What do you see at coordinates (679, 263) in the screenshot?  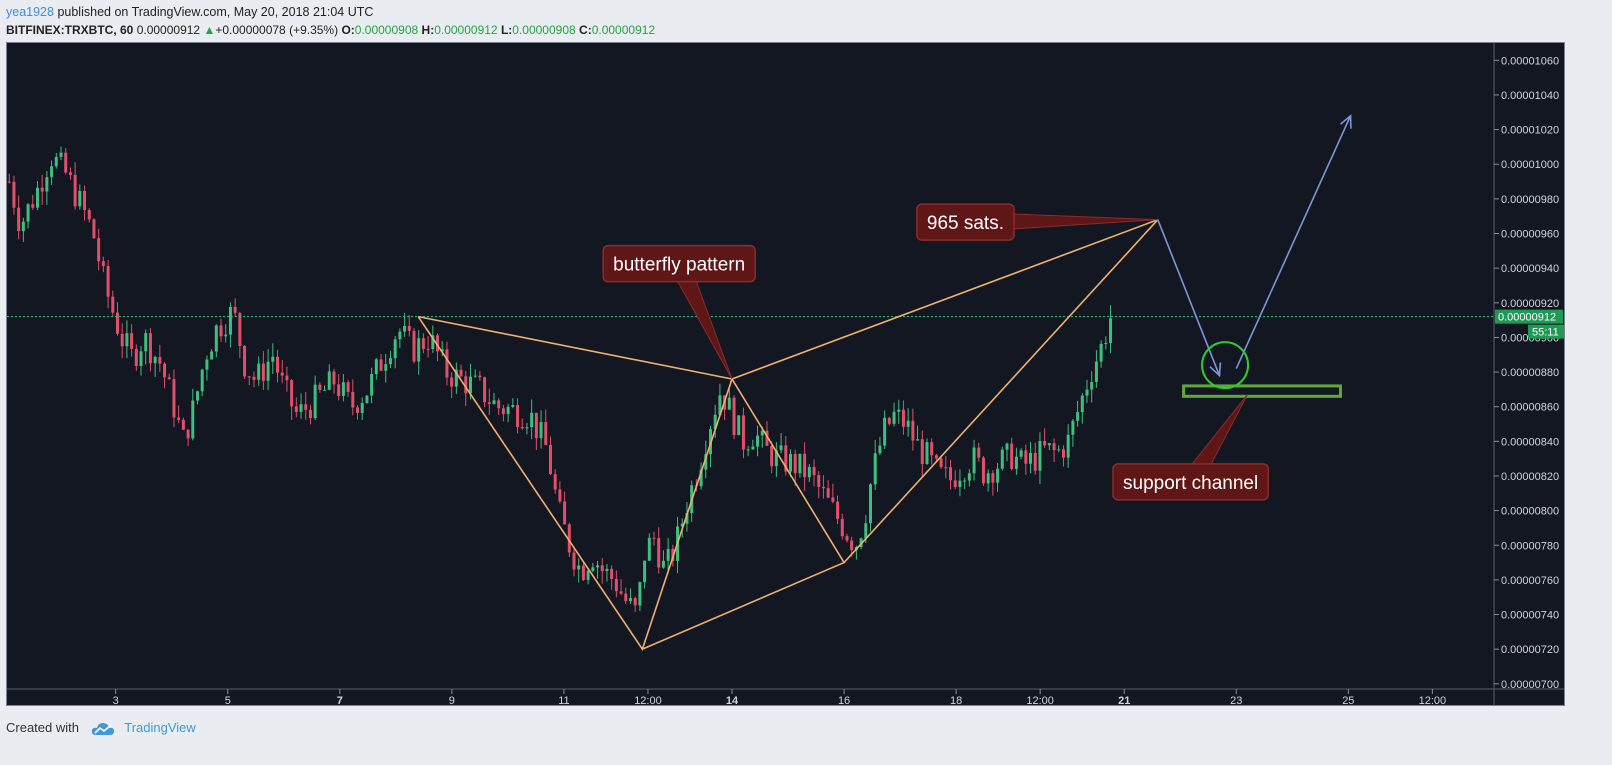 I see `callout-box` at bounding box center [679, 263].